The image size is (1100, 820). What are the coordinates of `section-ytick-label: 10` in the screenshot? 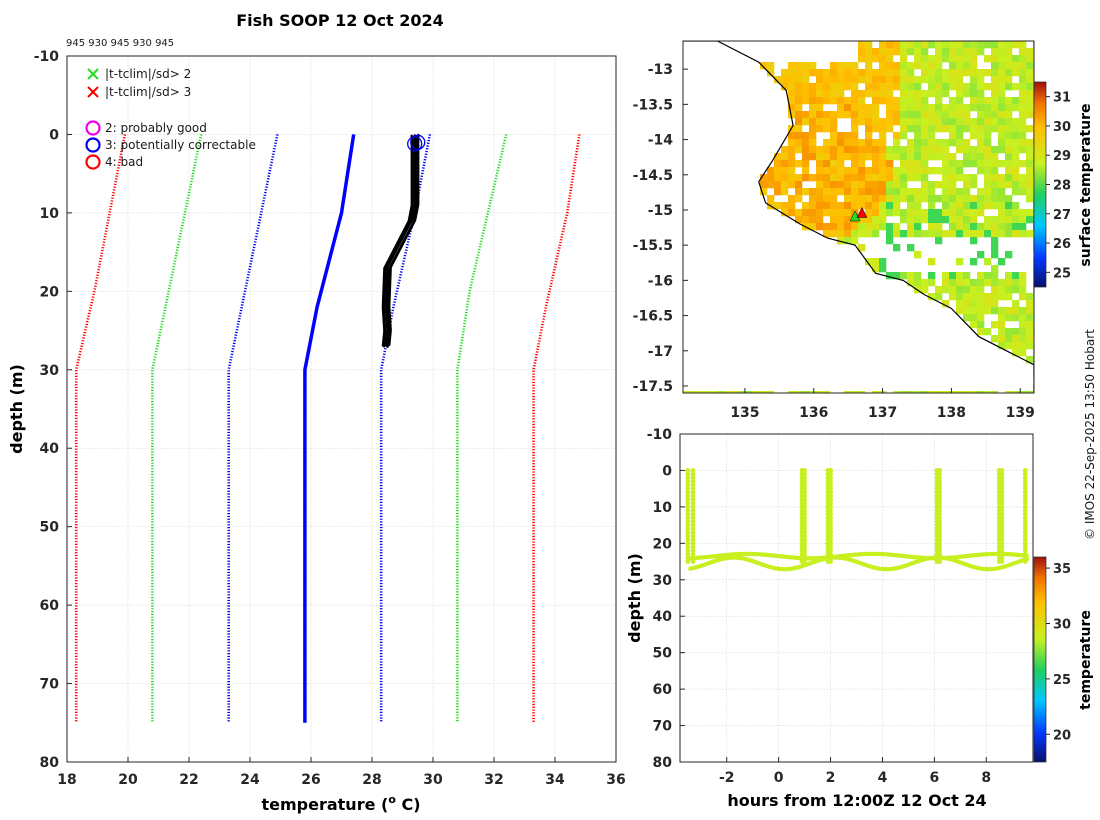 It's located at (663, 508).